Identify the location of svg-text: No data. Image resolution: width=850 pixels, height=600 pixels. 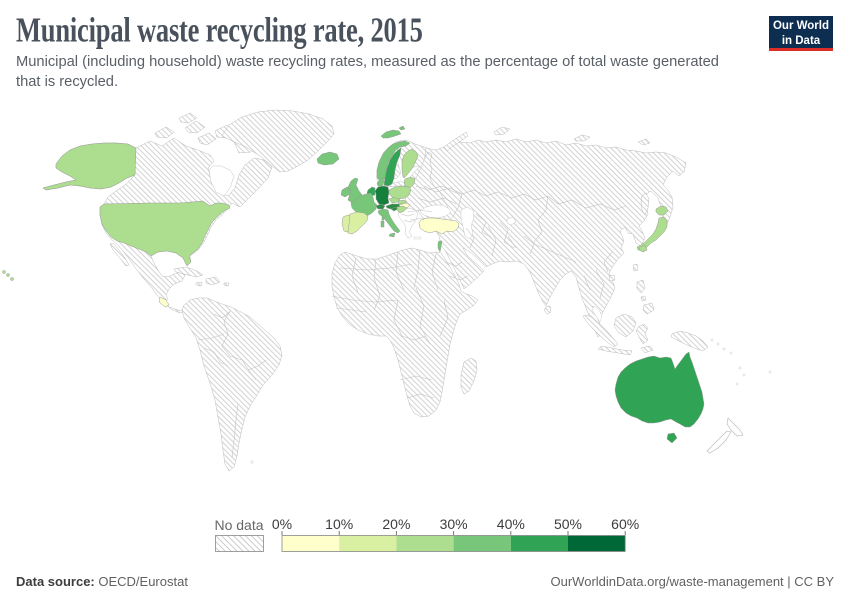
(238, 525).